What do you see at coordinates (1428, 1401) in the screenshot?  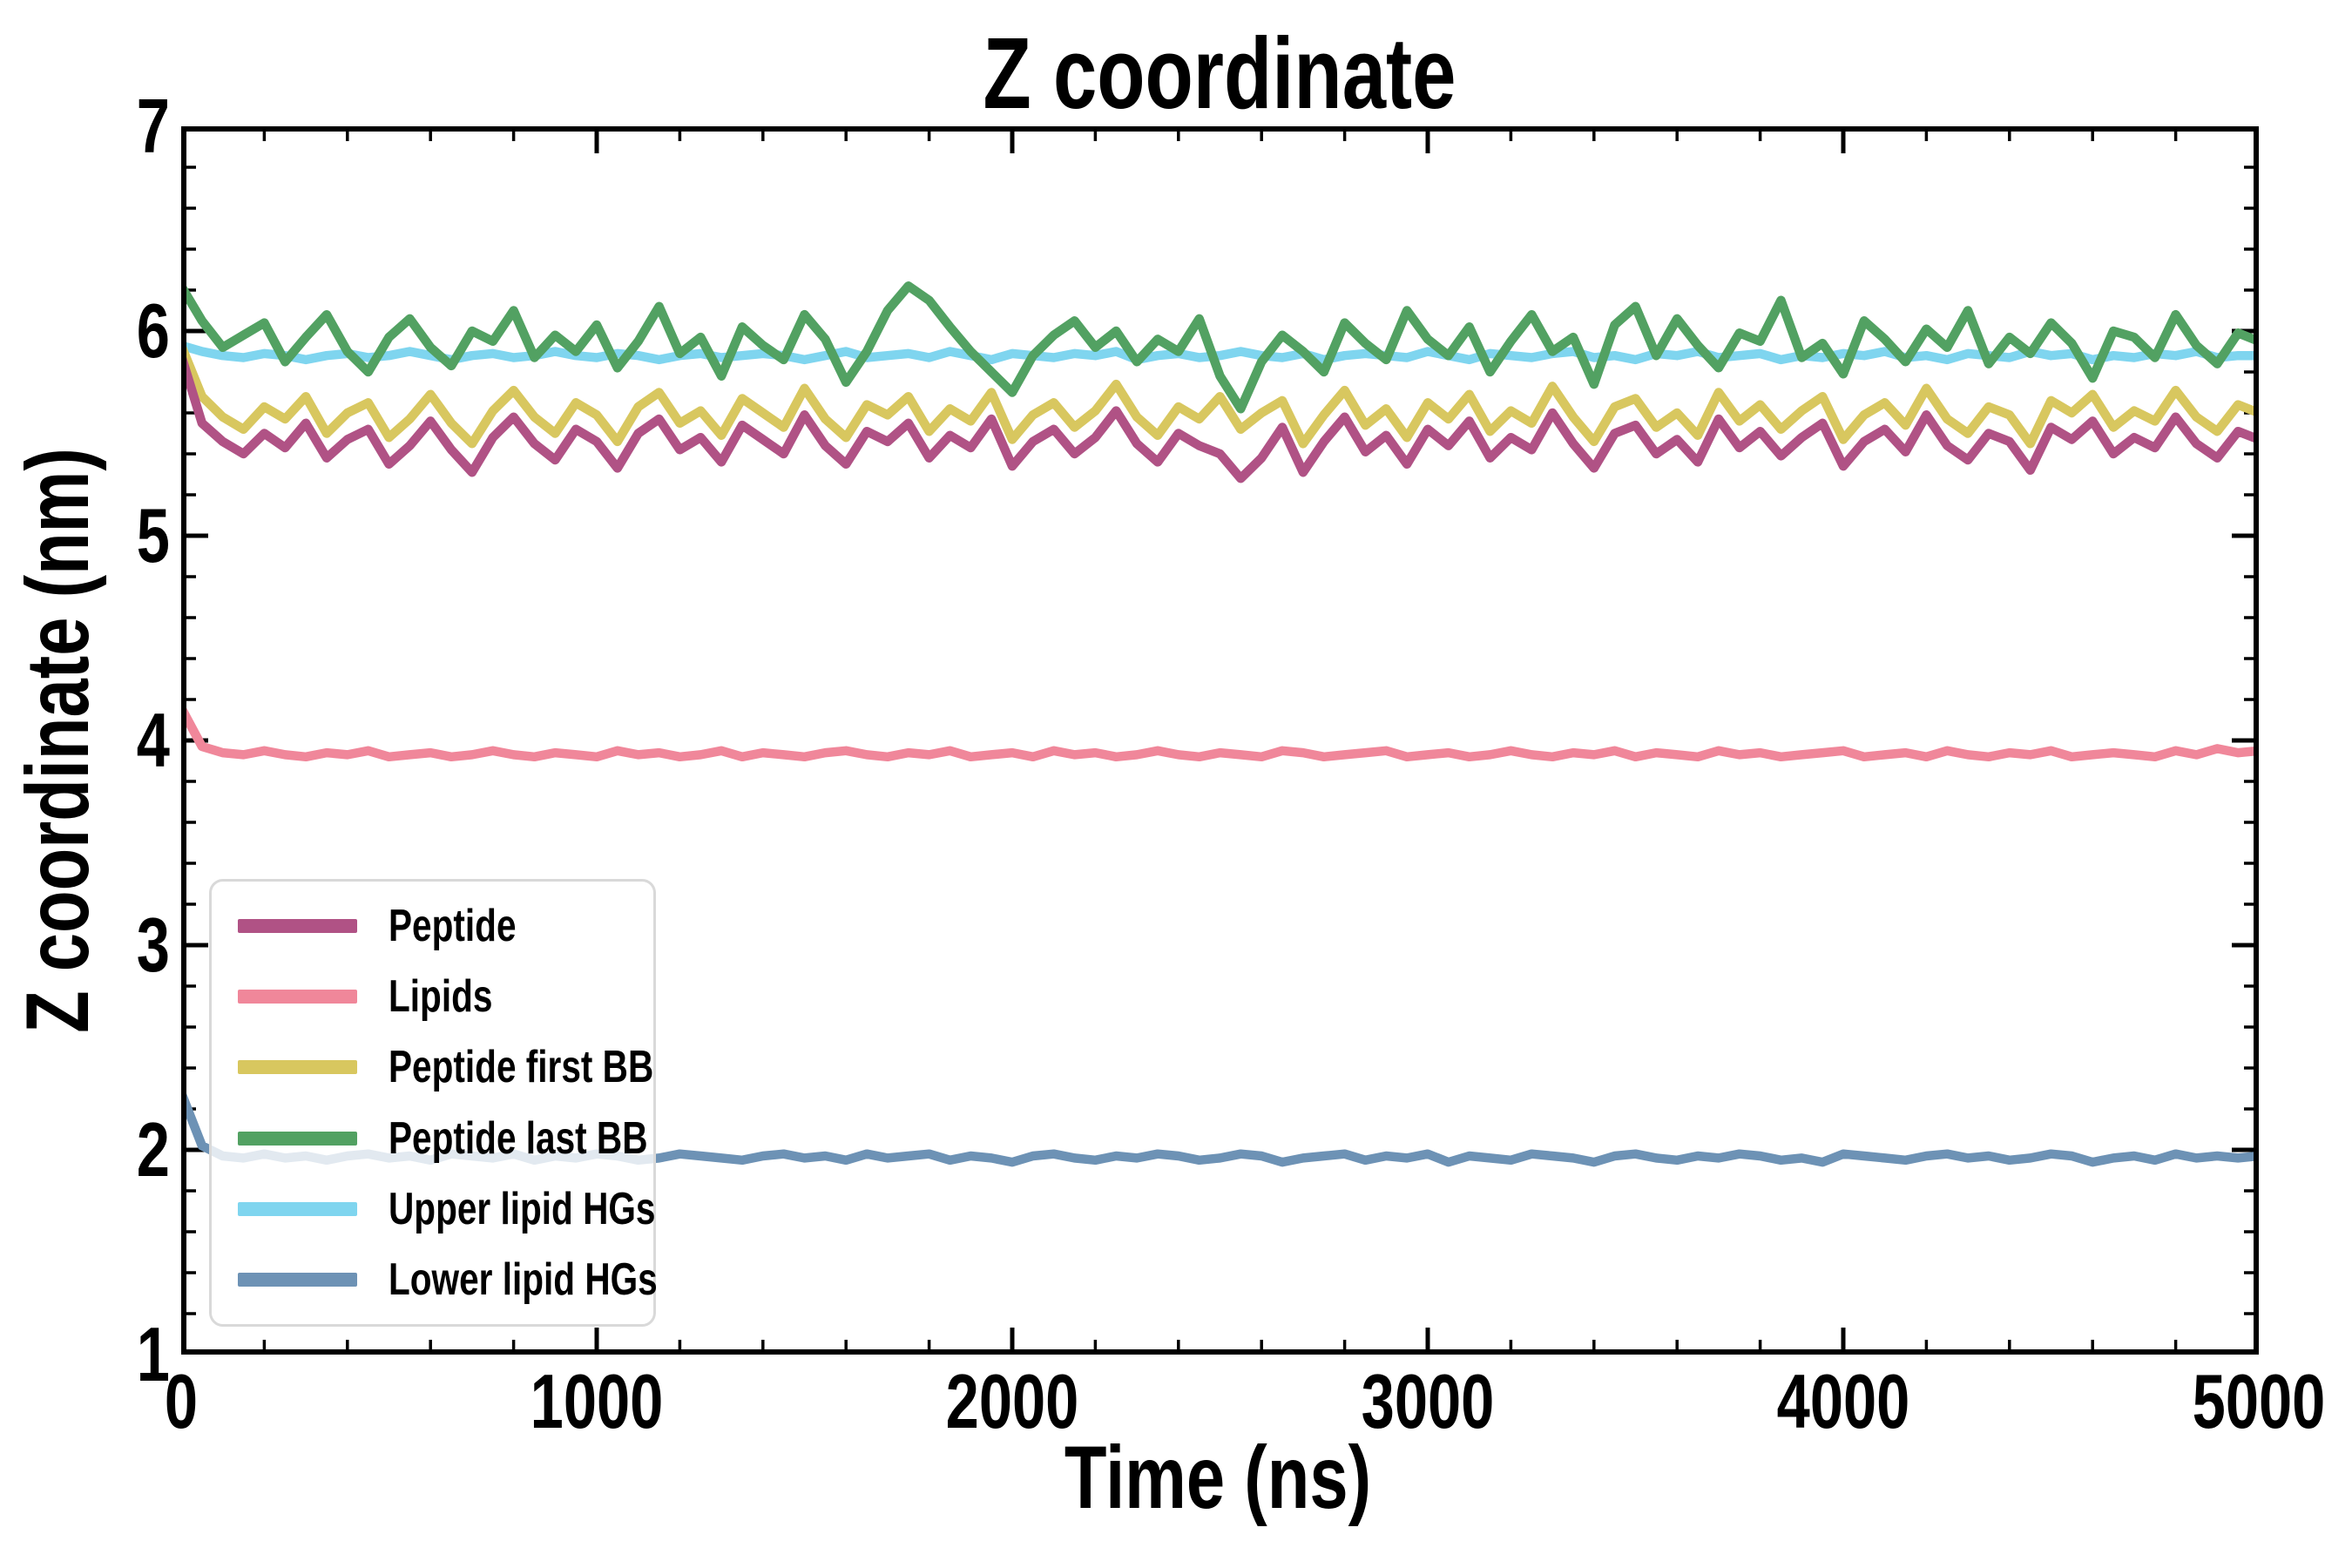 I see `x-tick-label: 3000` at bounding box center [1428, 1401].